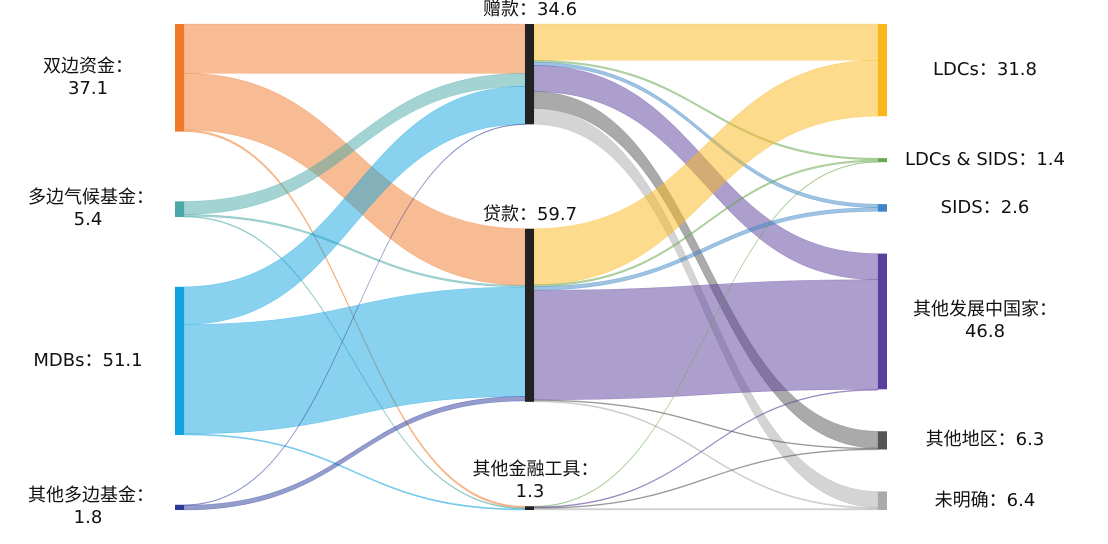 This screenshot has width=1108, height=544. I want to click on node-label: 其他多边基金：1.8, so click(91, 507).